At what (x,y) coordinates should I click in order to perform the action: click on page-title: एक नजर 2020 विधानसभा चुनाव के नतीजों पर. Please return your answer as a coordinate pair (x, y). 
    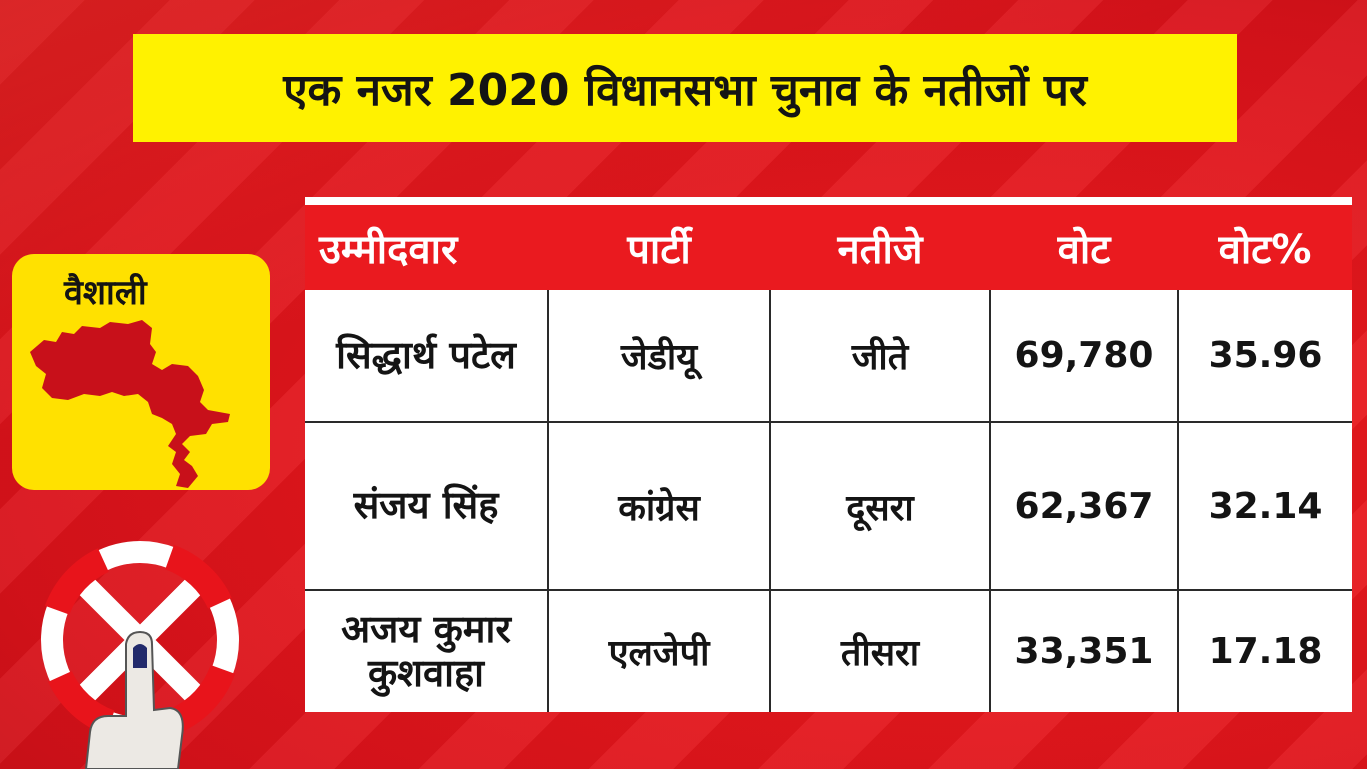
    Looking at the image, I should click on (685, 90).